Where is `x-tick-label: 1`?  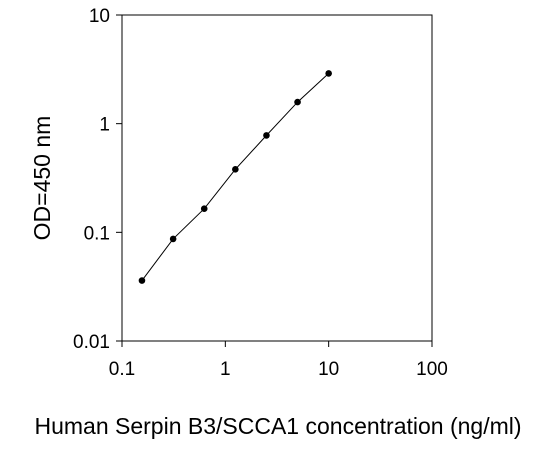 x-tick-label: 1 is located at coordinates (225, 369).